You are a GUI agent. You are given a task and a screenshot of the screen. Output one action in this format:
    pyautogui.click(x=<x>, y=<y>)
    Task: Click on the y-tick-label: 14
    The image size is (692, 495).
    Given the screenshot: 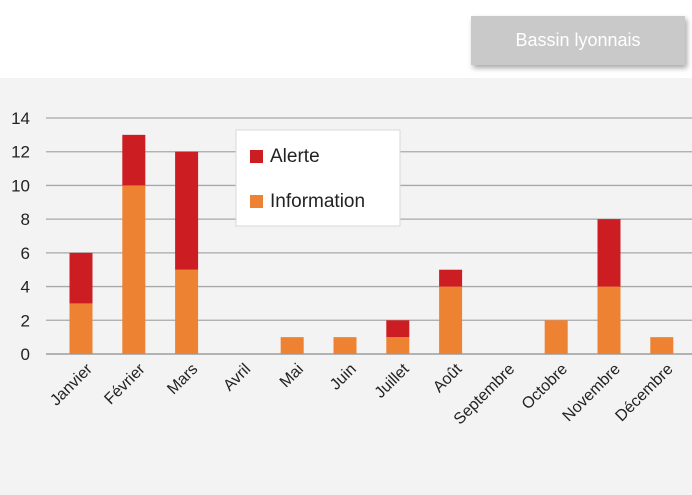 What is the action you would take?
    pyautogui.click(x=20, y=118)
    